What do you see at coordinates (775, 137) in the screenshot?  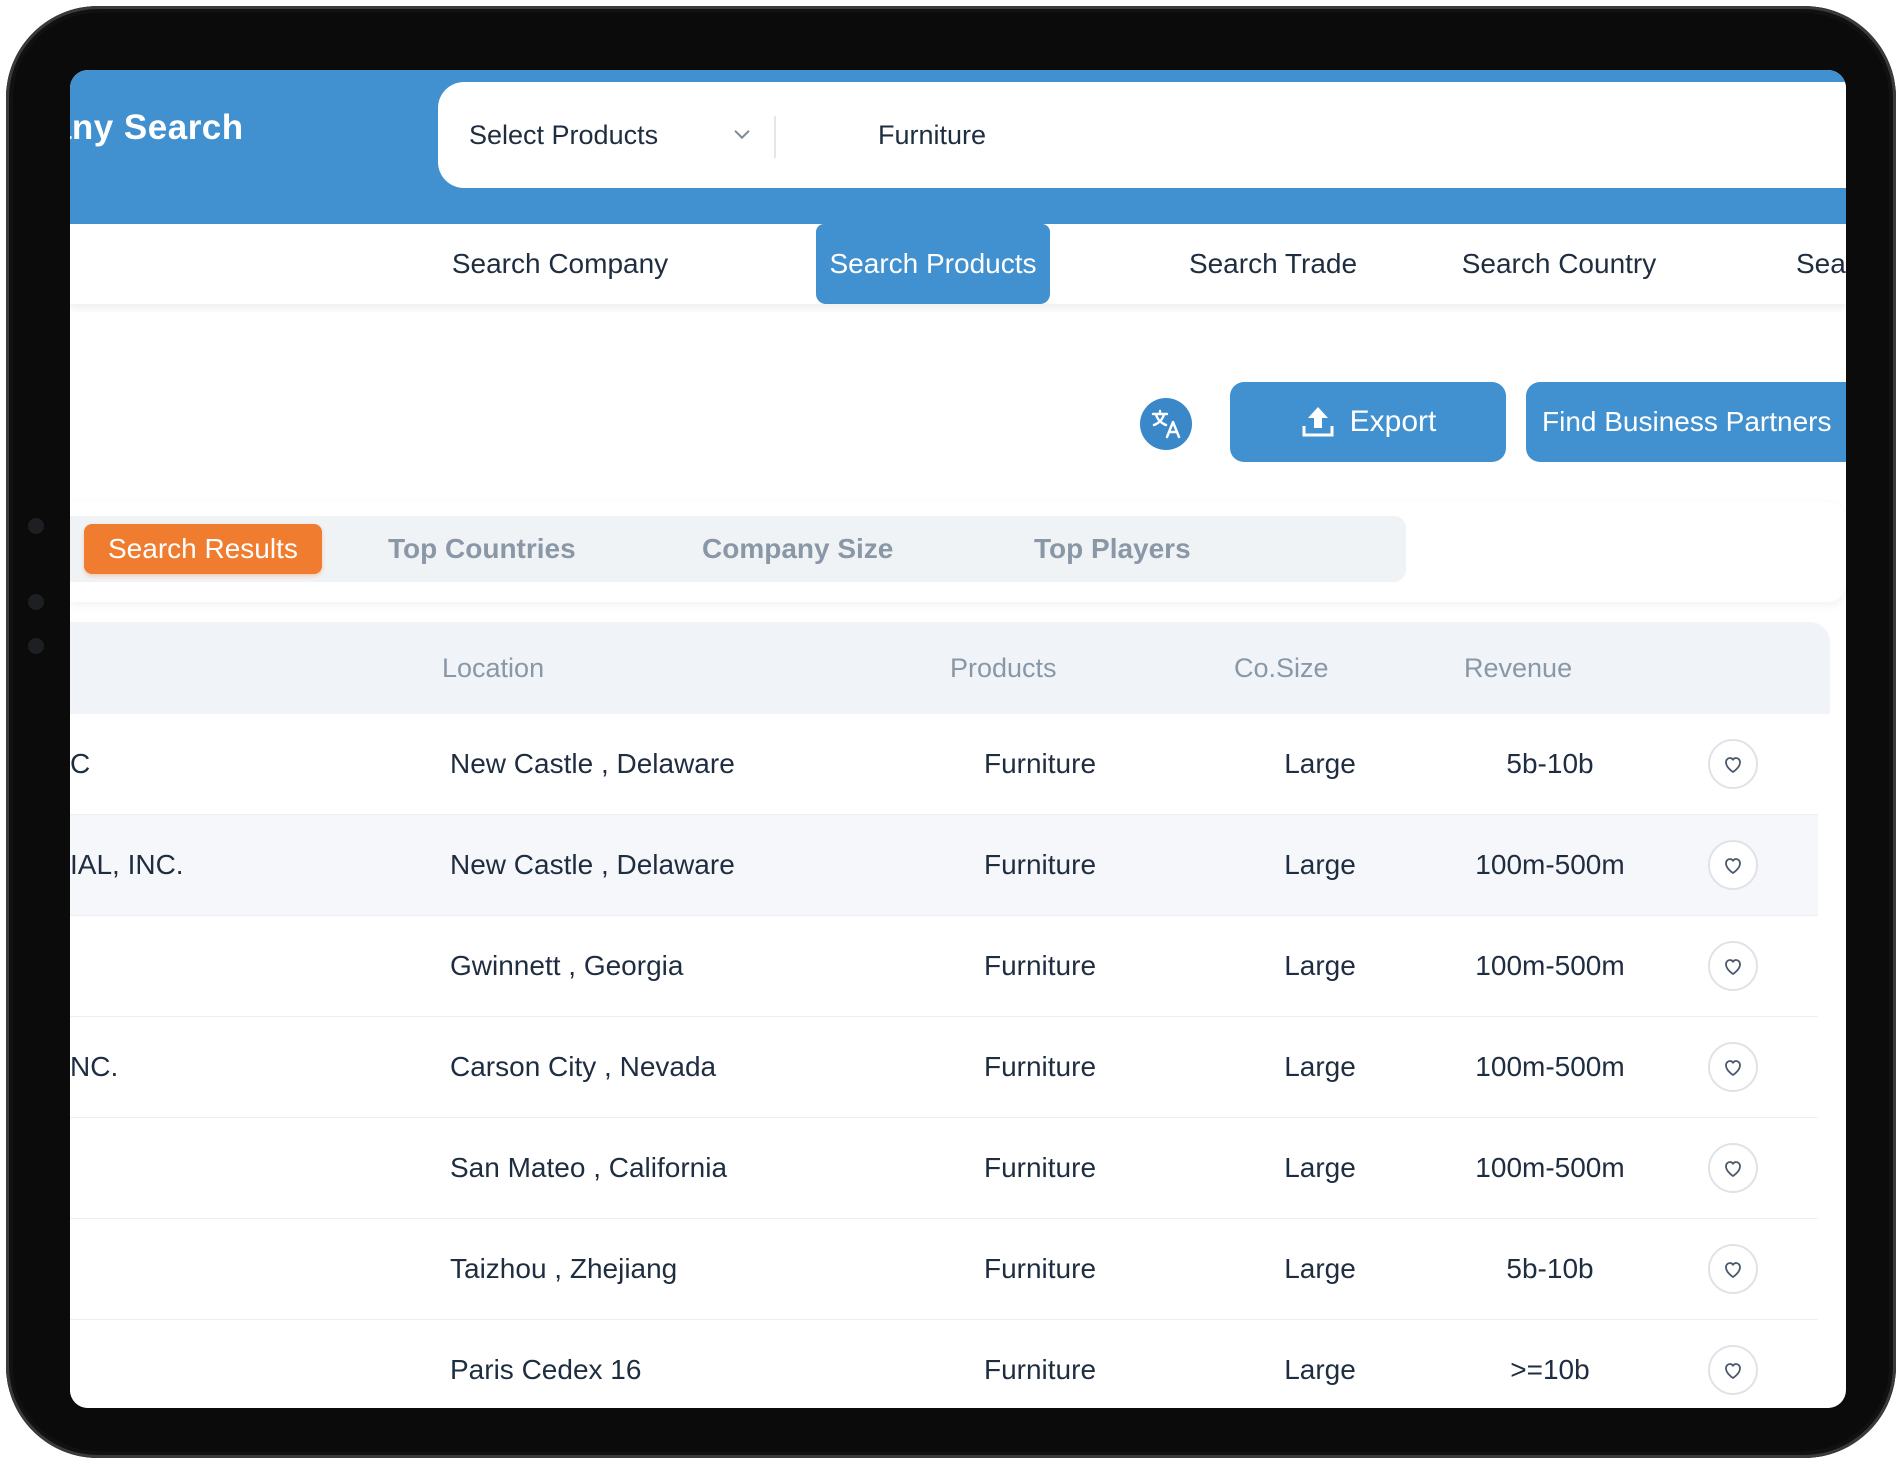 I see `search-divider` at bounding box center [775, 137].